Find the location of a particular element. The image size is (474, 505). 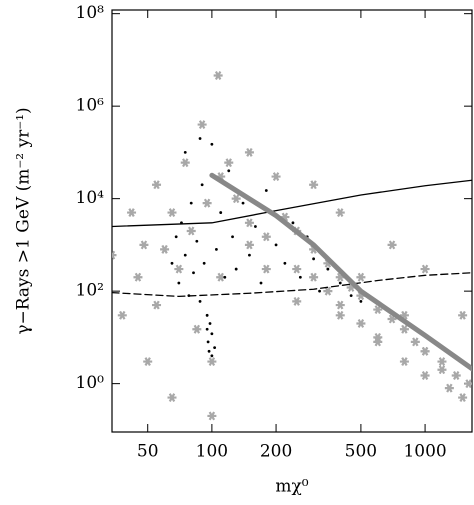

x-tick-label: 500 is located at coordinates (361, 452).